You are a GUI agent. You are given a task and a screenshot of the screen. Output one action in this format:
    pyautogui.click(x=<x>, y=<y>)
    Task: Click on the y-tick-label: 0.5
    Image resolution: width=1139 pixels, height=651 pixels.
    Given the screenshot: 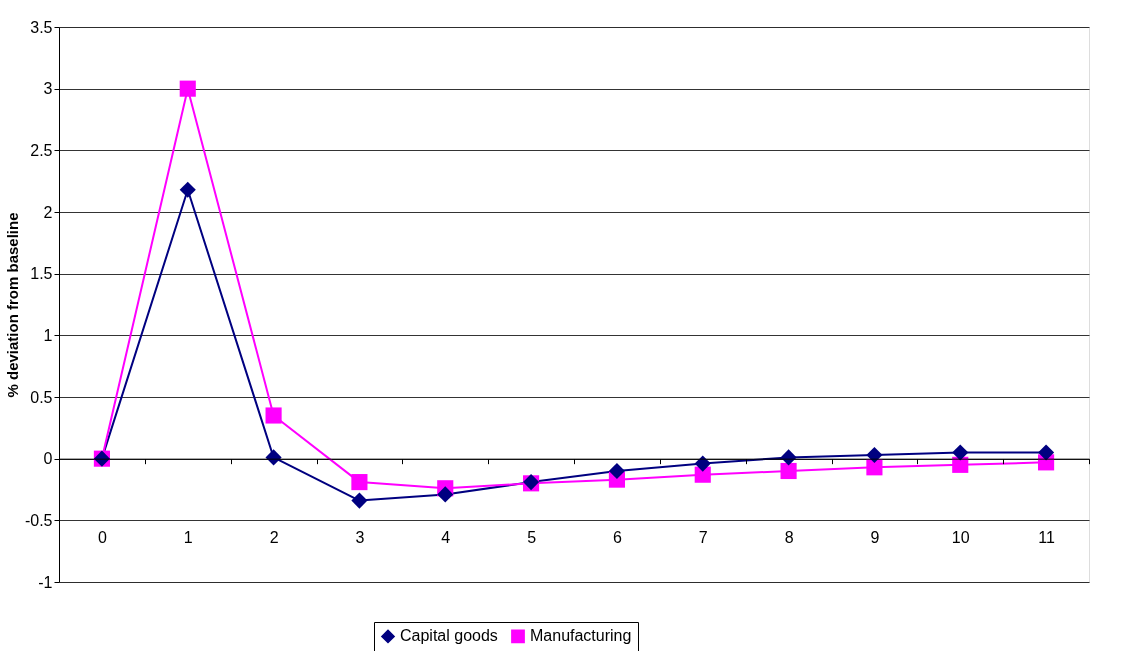 What is the action you would take?
    pyautogui.click(x=41, y=397)
    